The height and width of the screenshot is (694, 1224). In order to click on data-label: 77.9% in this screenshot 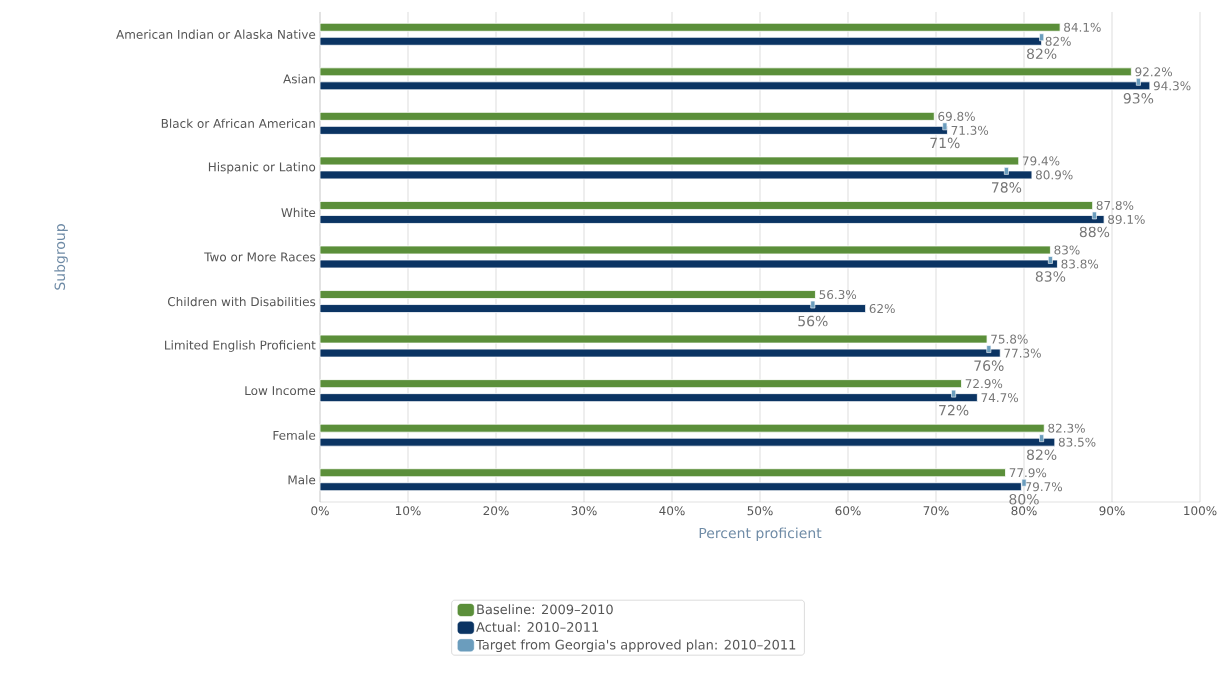, I will do `click(1028, 473)`.